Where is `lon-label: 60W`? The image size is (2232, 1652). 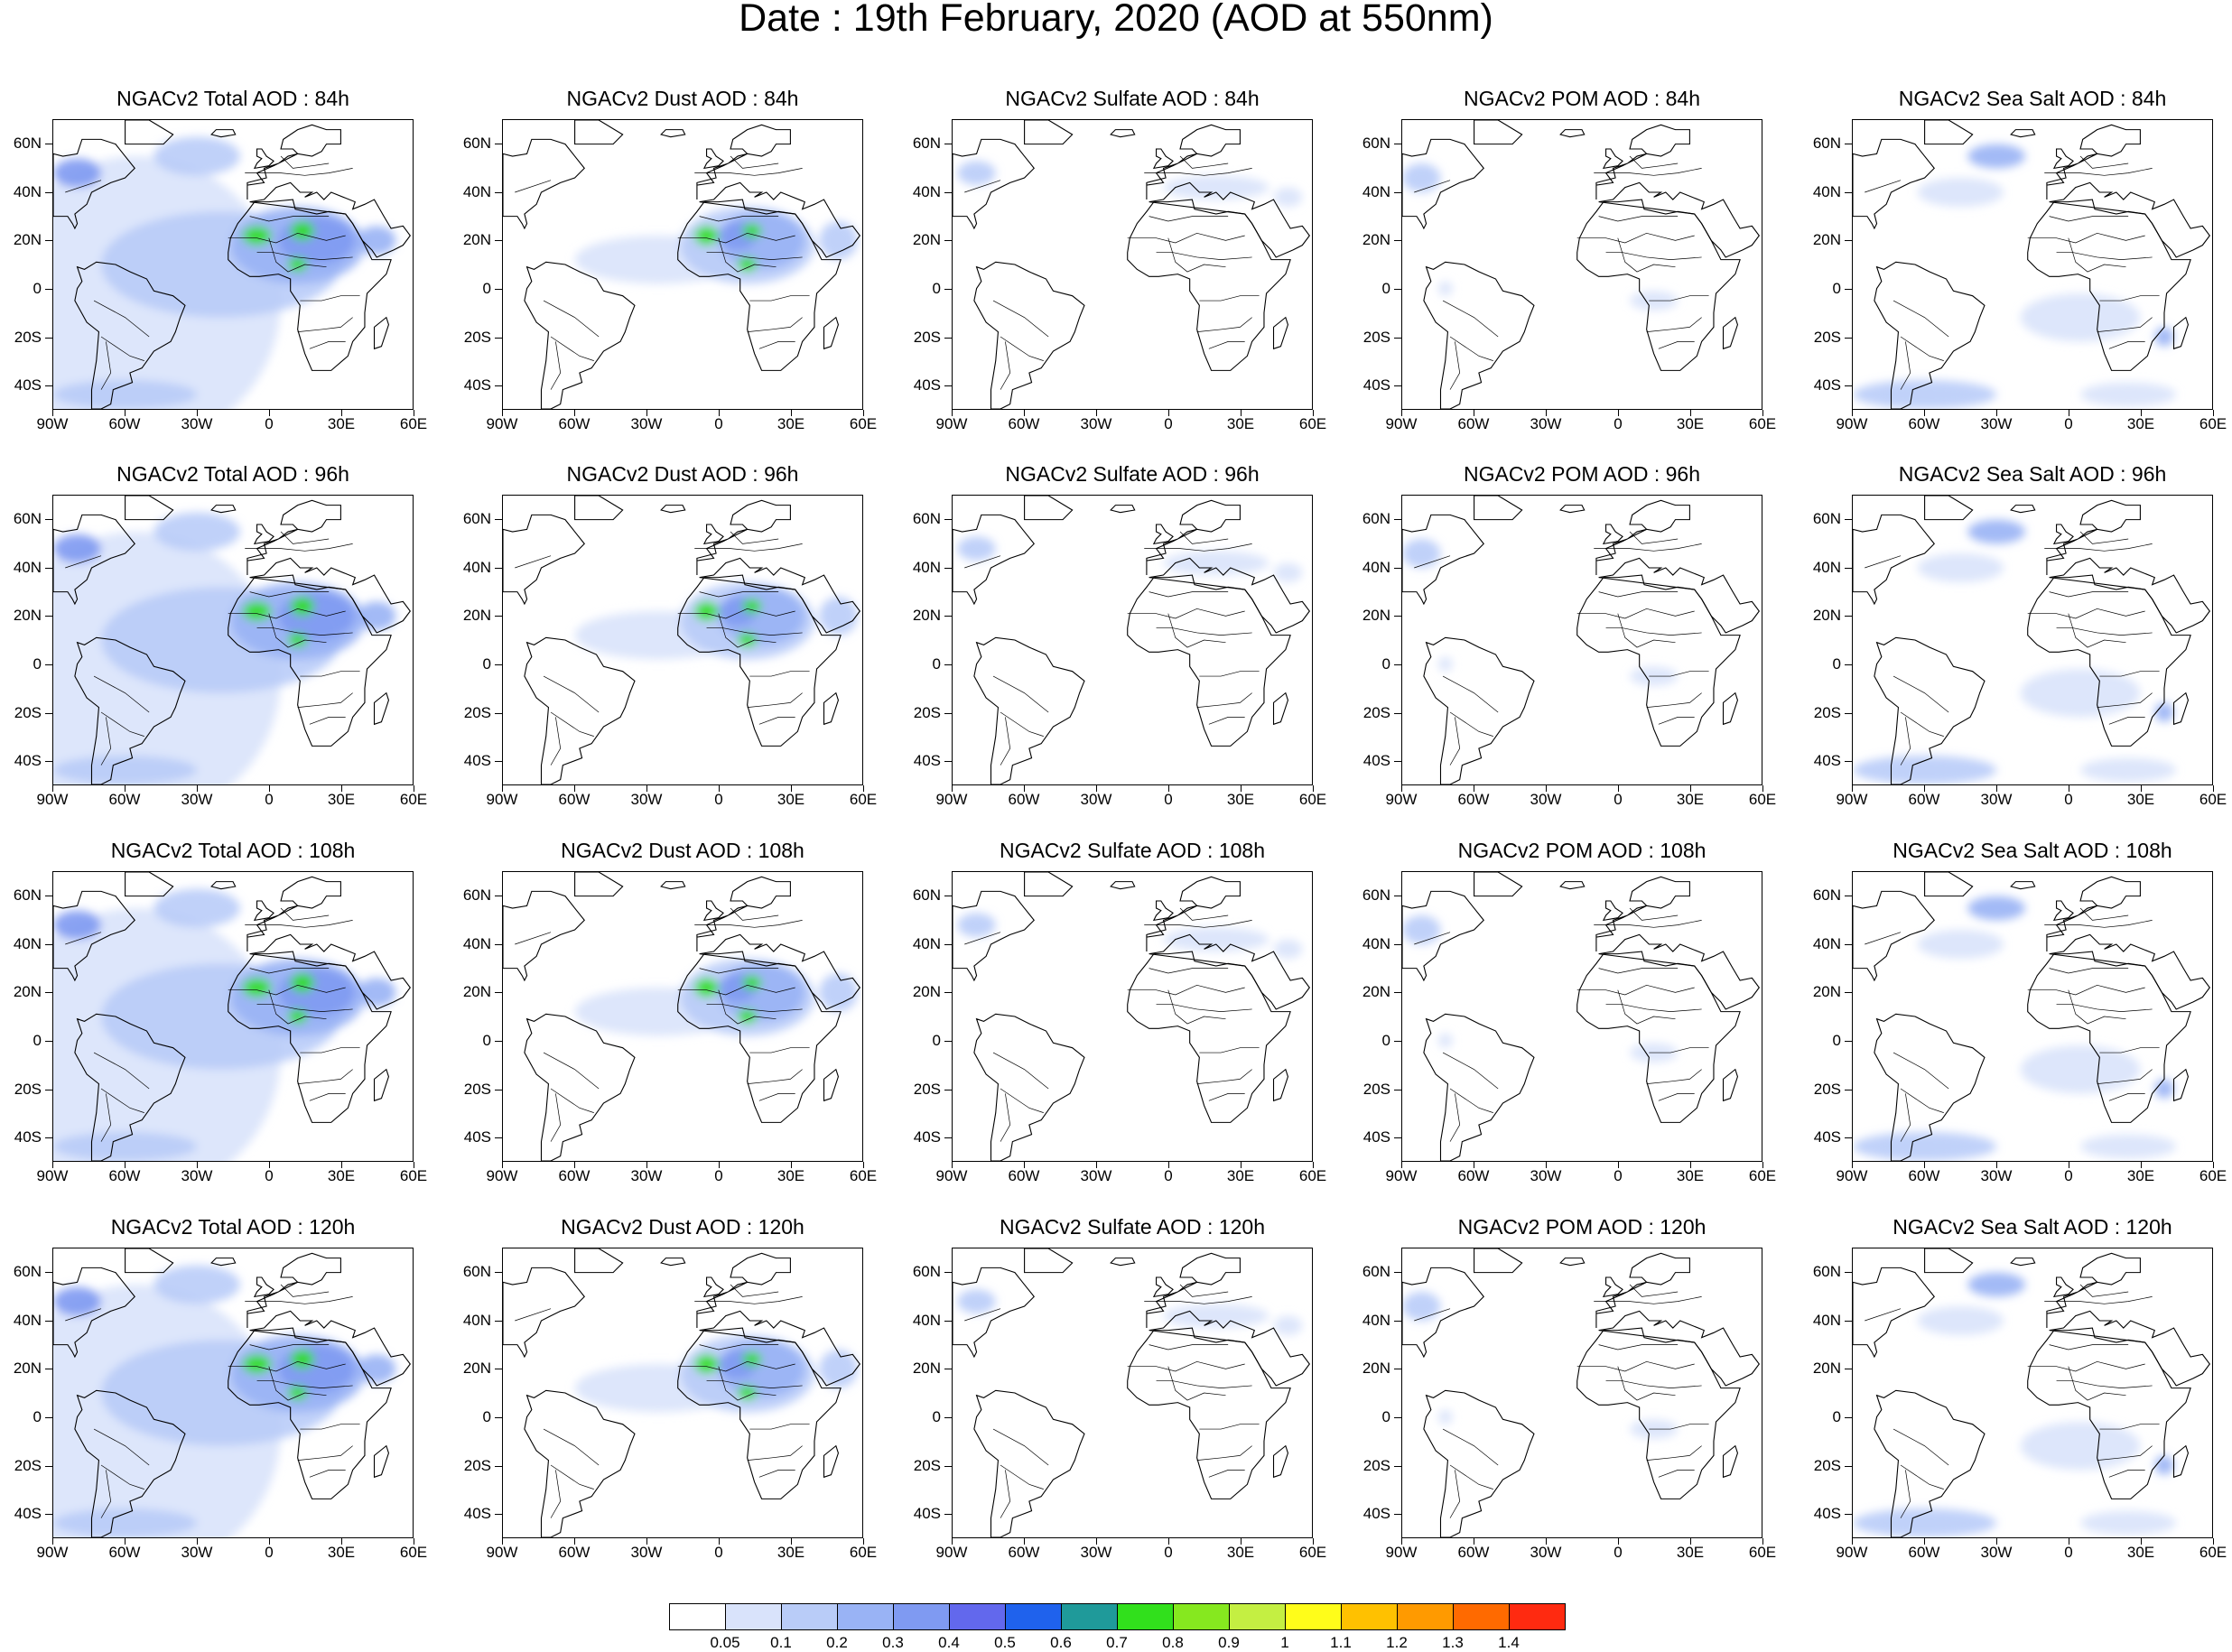
lon-label: 60W is located at coordinates (1473, 423).